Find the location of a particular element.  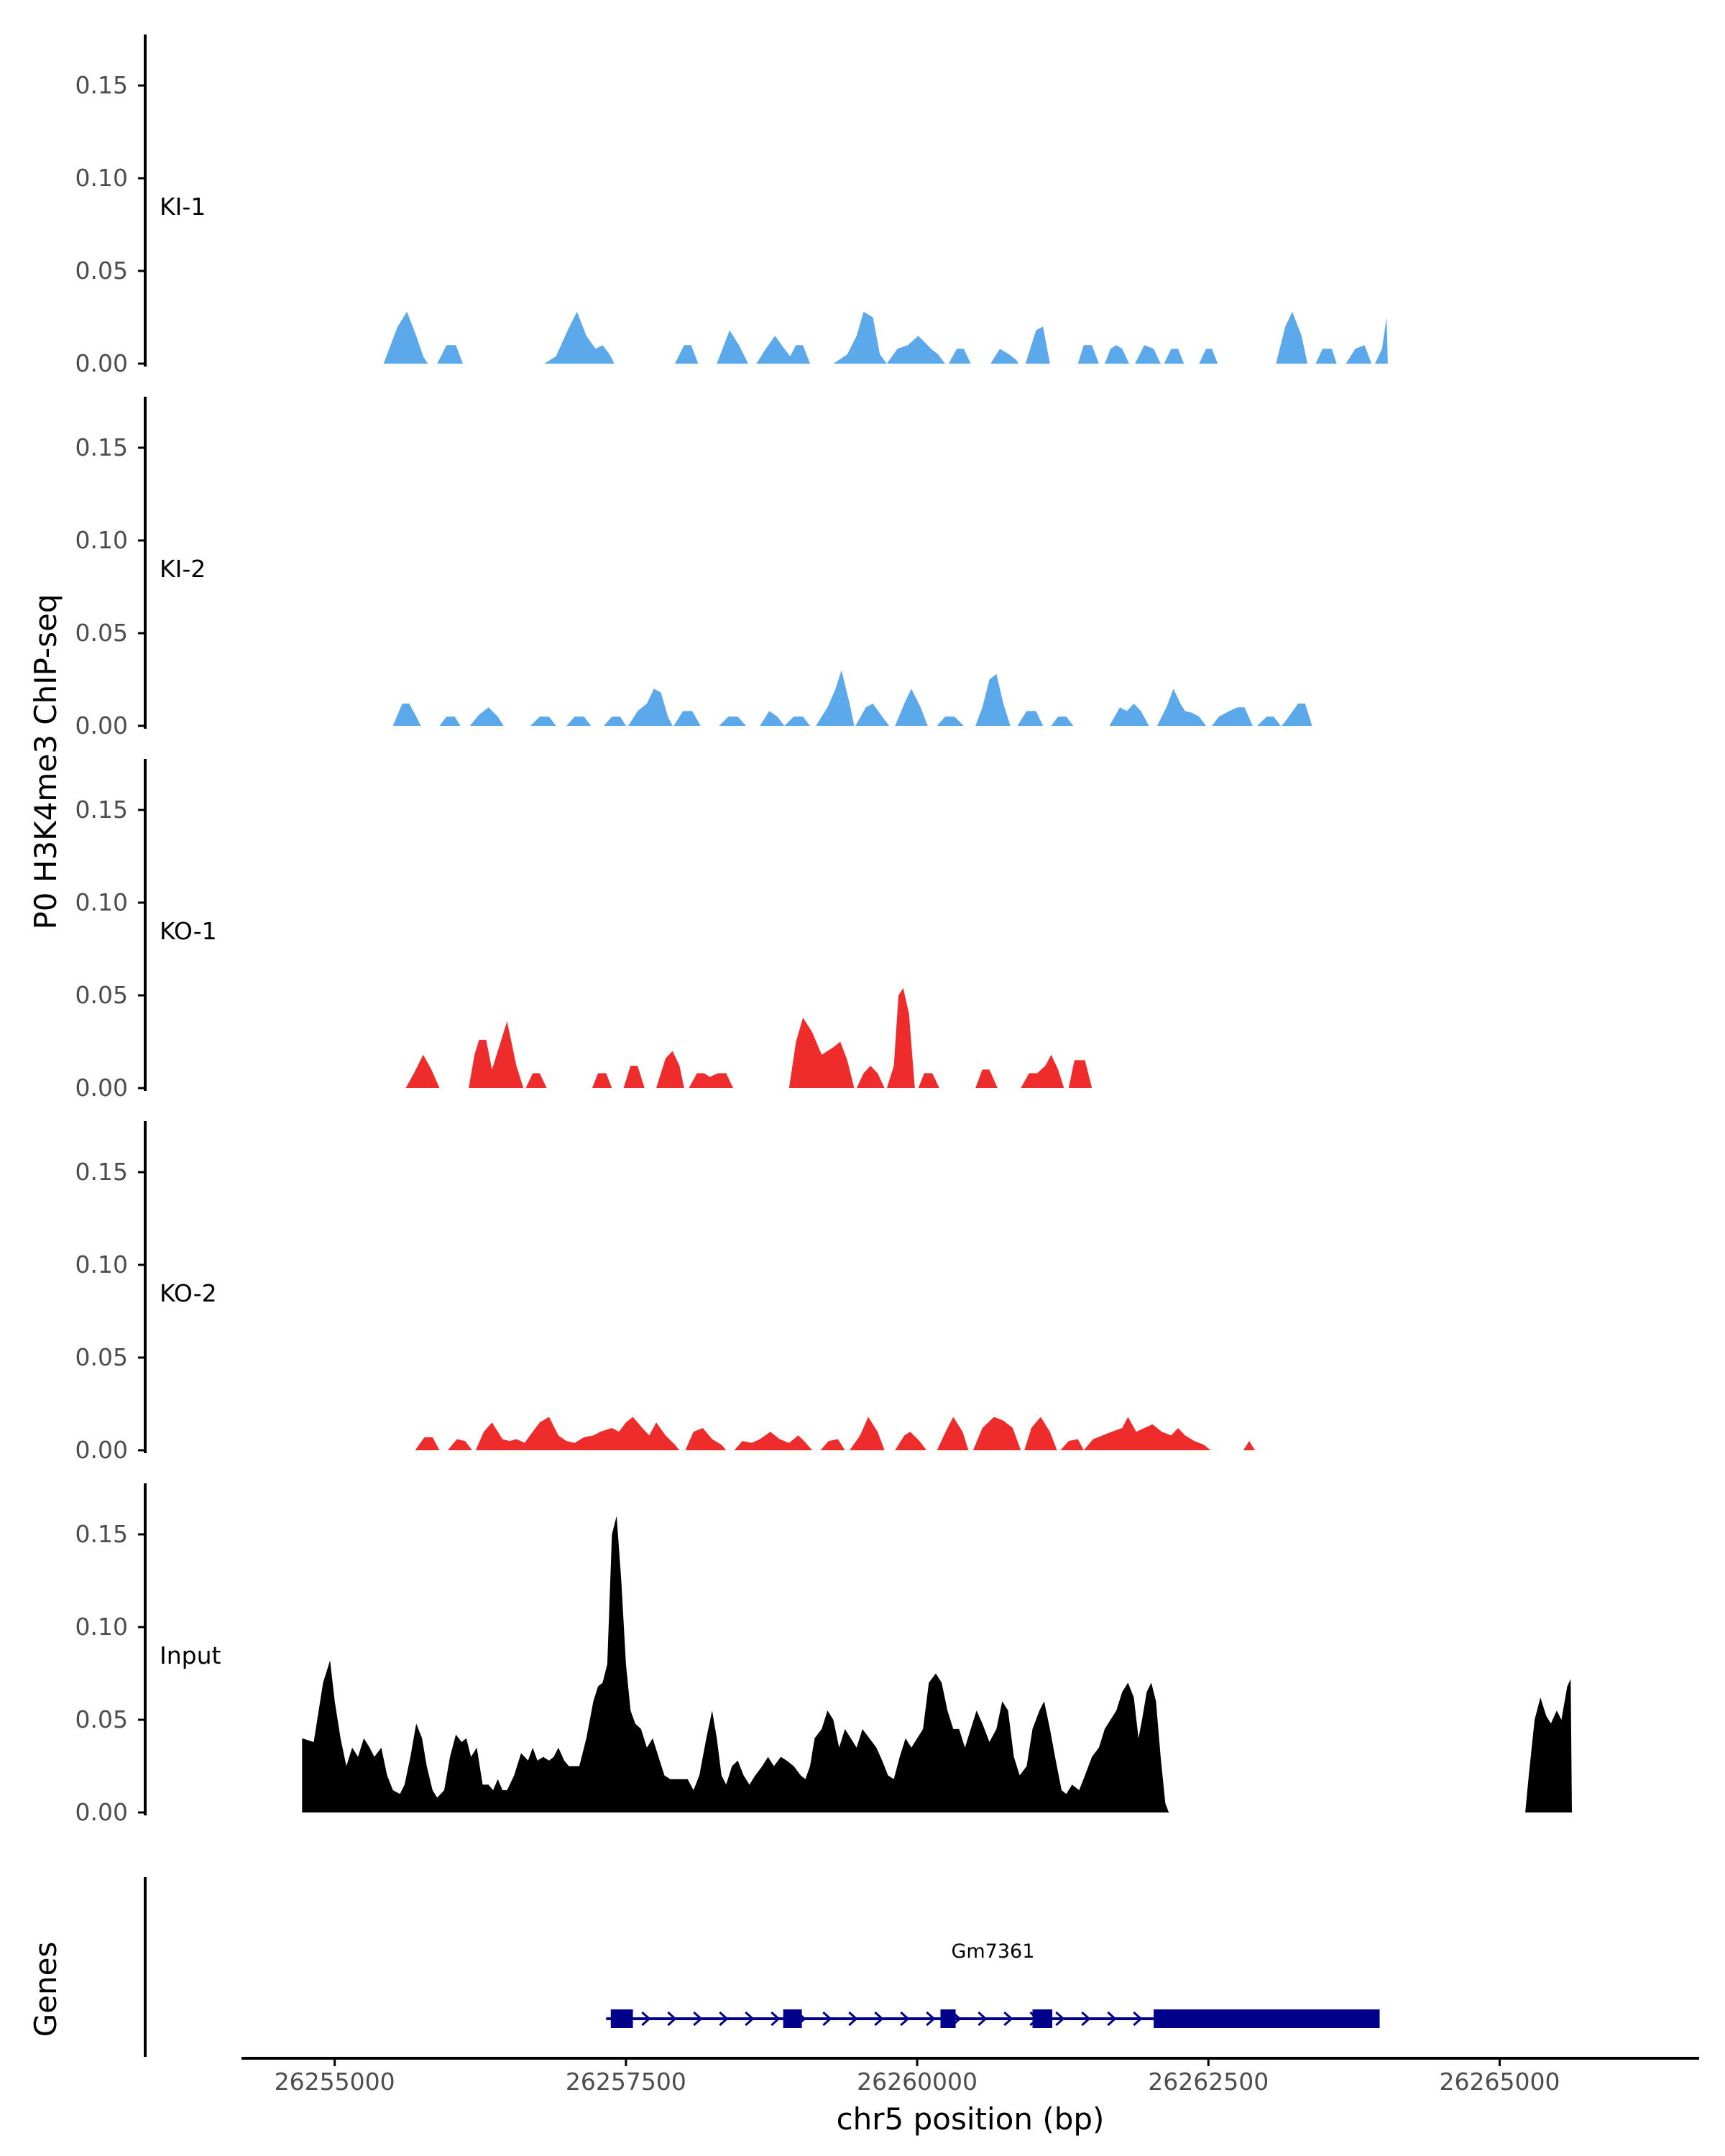

y-axis-title: P0 H3K4me3 ChIP-seq is located at coordinates (45, 761).